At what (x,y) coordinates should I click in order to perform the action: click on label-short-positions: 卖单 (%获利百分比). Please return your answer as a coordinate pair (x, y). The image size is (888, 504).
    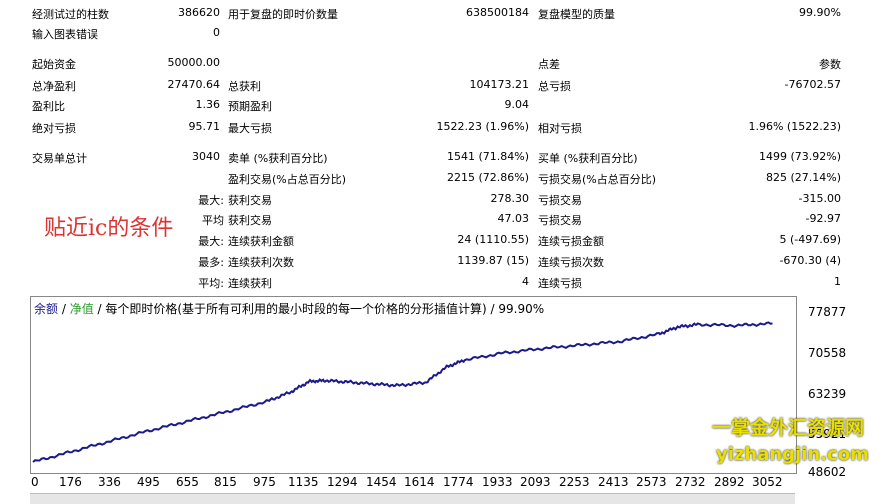
    Looking at the image, I should click on (278, 158).